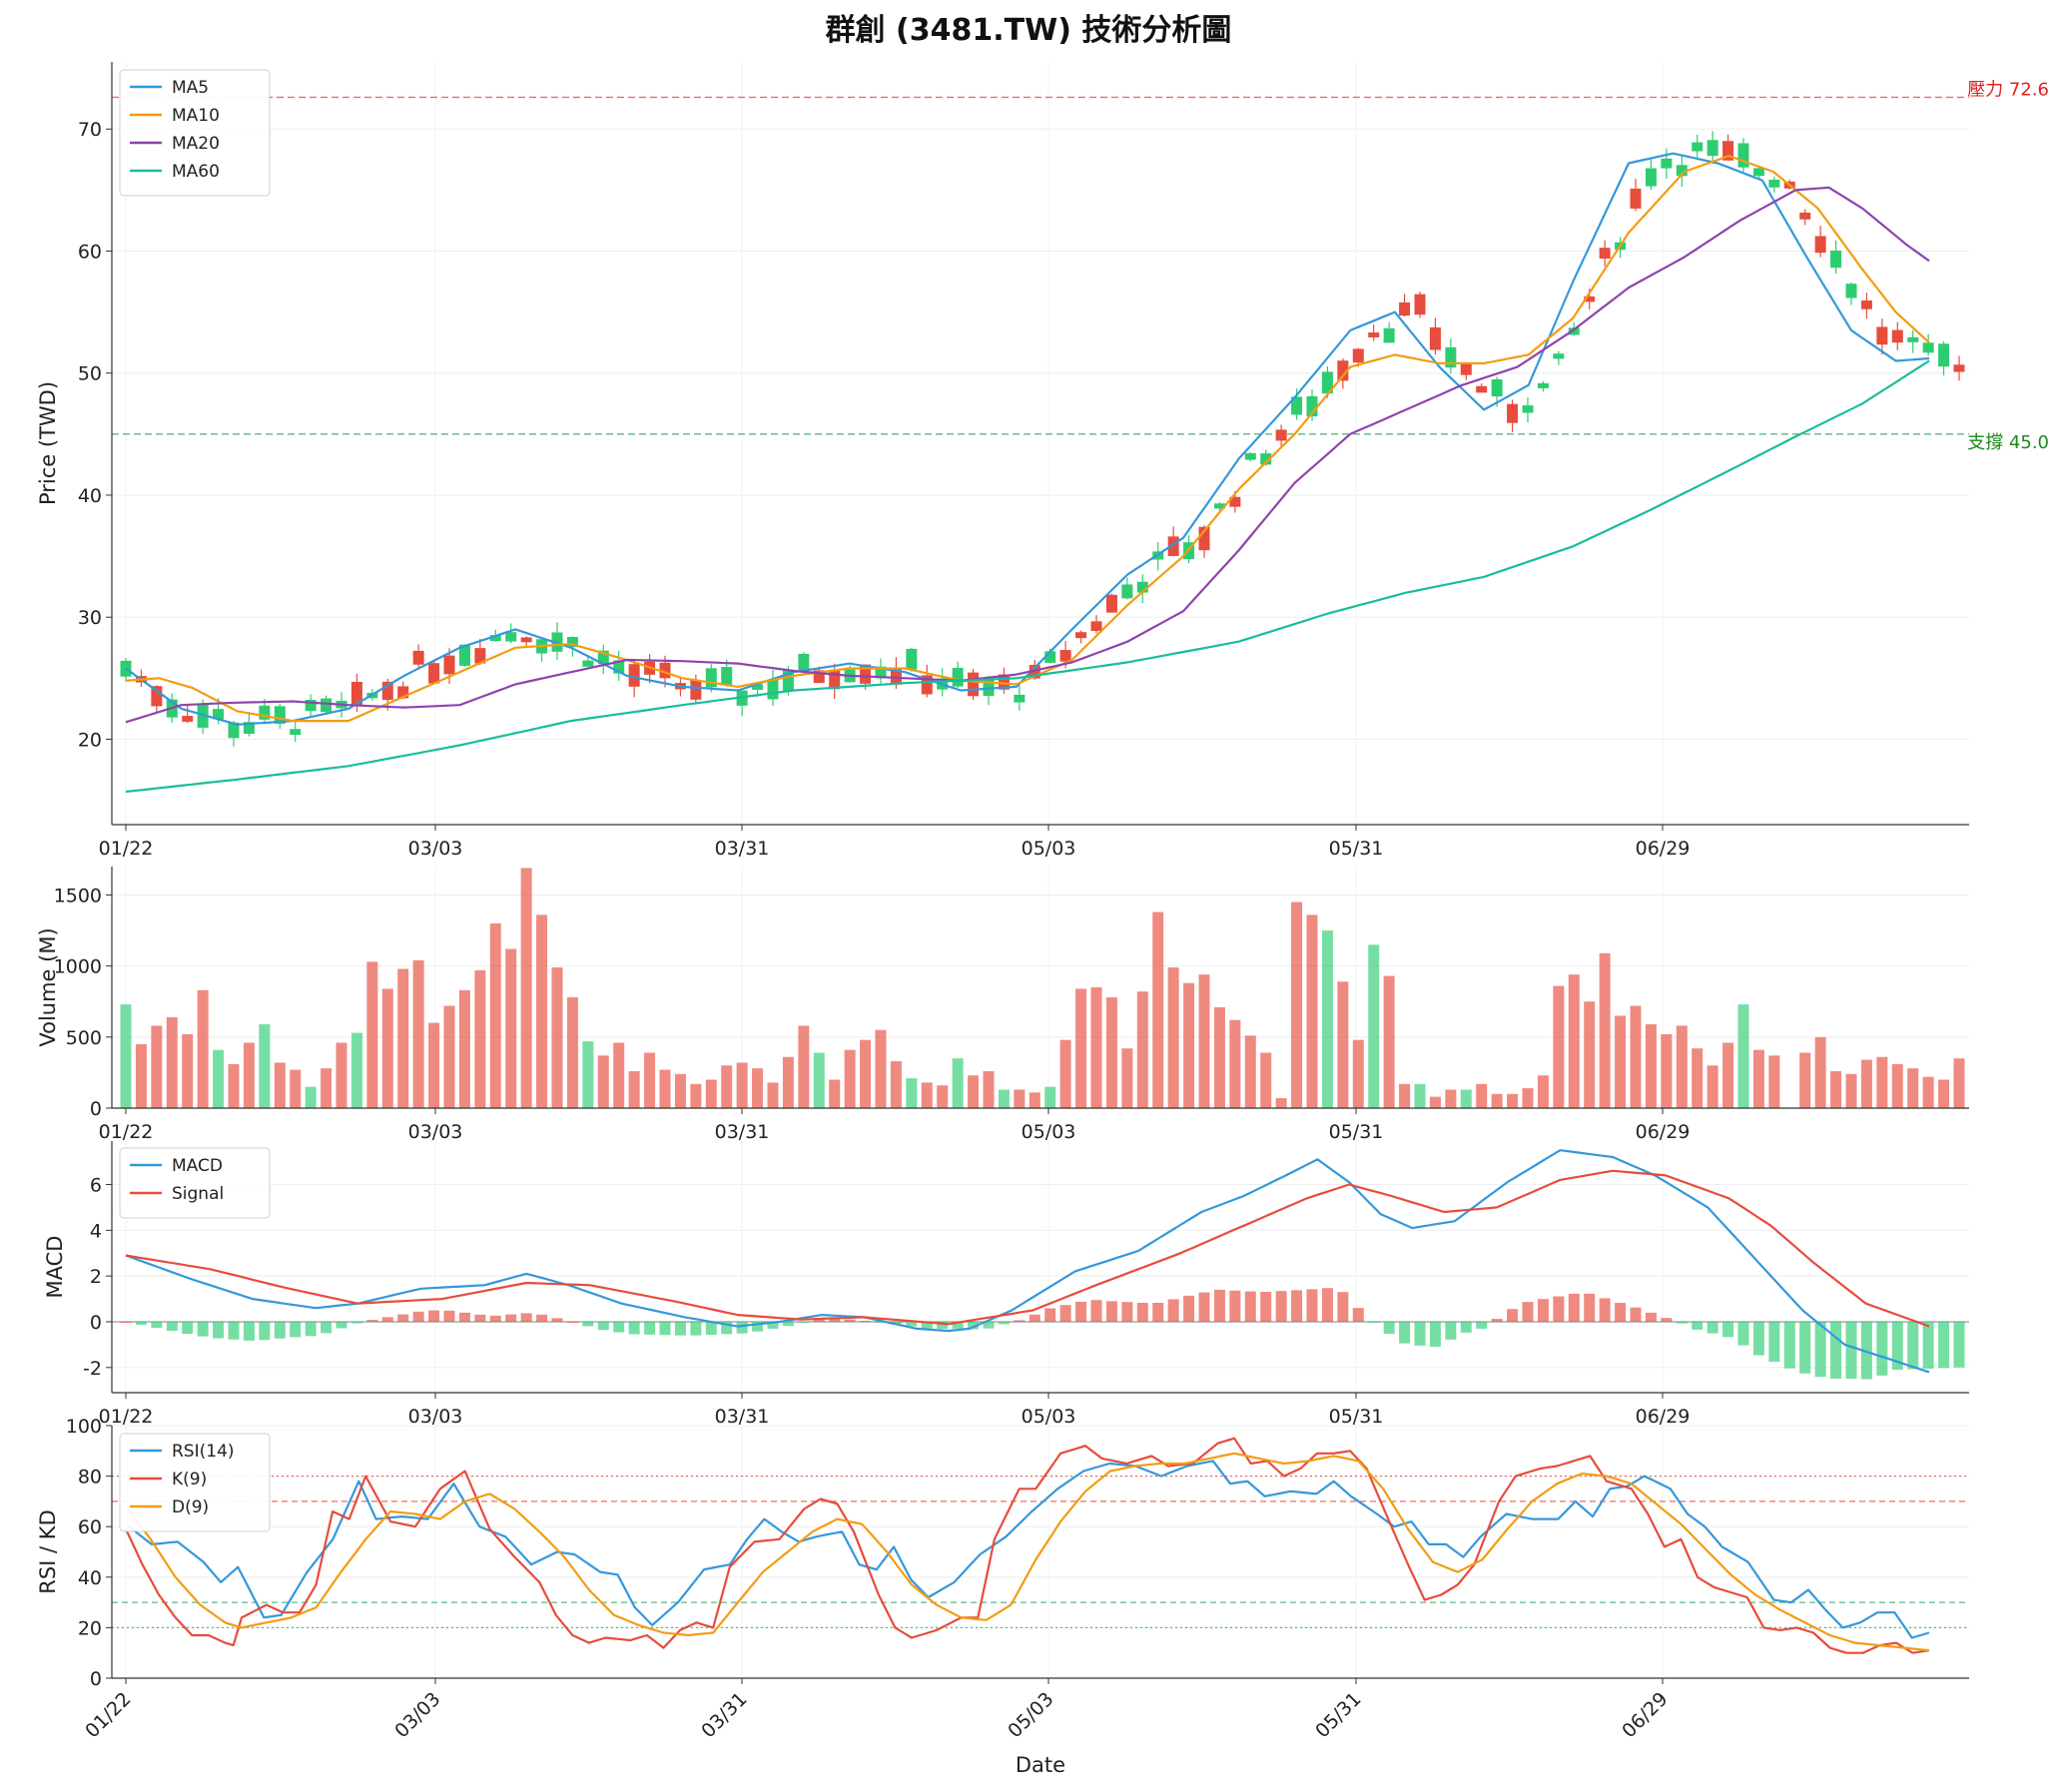 The height and width of the screenshot is (1792, 2058). Describe the element at coordinates (2008, 443) in the screenshot. I see `support-label: 支撐 45.0` at that location.